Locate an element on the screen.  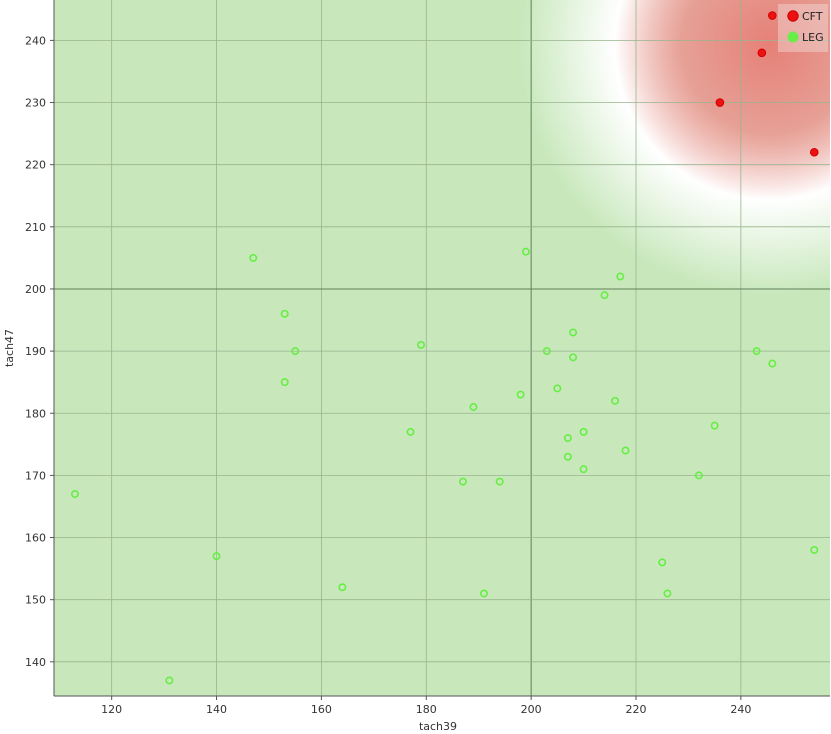
x-tick-label: 220 is located at coordinates (636, 709).